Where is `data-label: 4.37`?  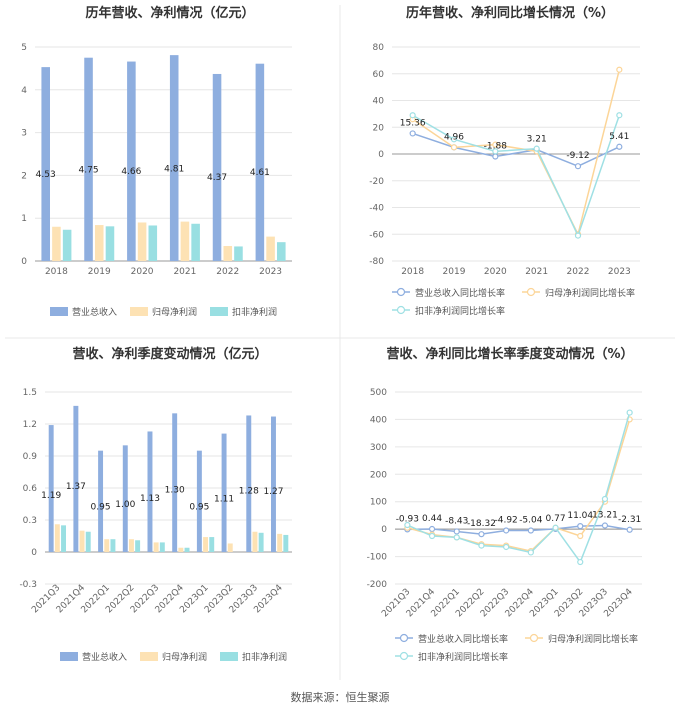 data-label: 4.37 is located at coordinates (217, 178).